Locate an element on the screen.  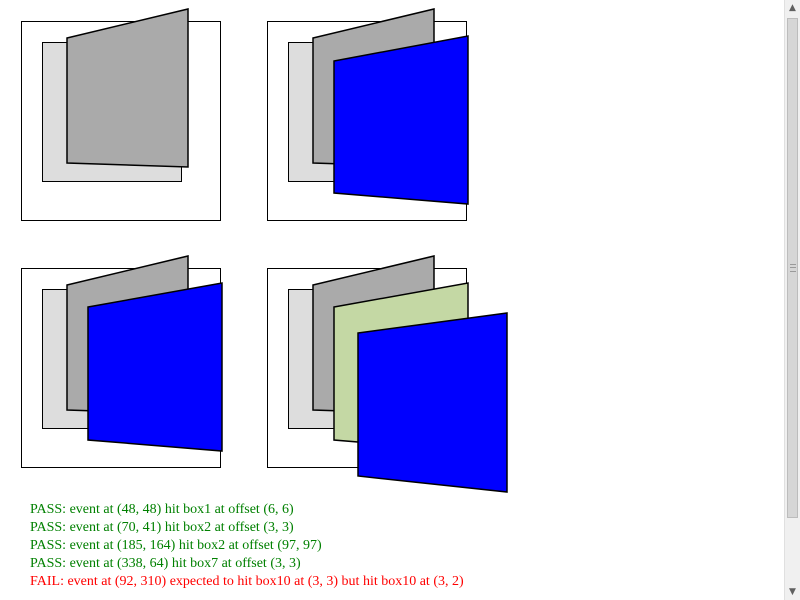
gray-panel is located at coordinates (127, 88).